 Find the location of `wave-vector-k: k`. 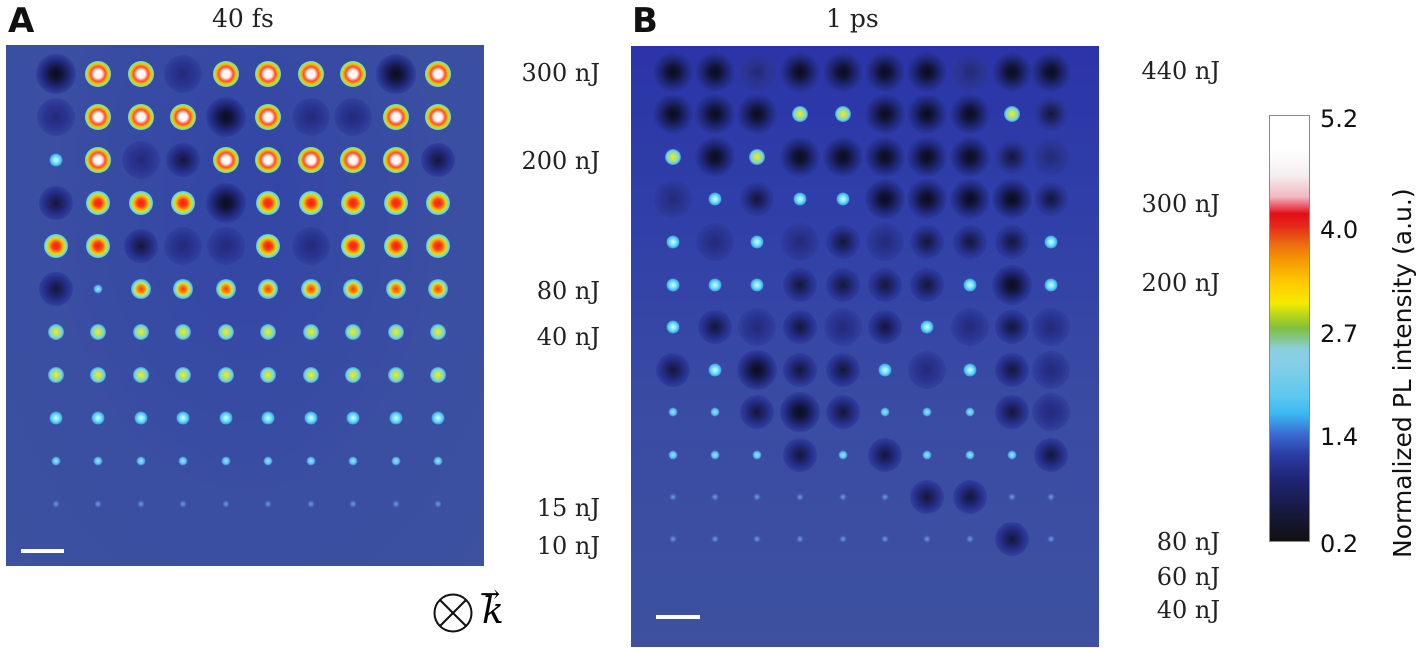

wave-vector-k: k is located at coordinates (493, 611).